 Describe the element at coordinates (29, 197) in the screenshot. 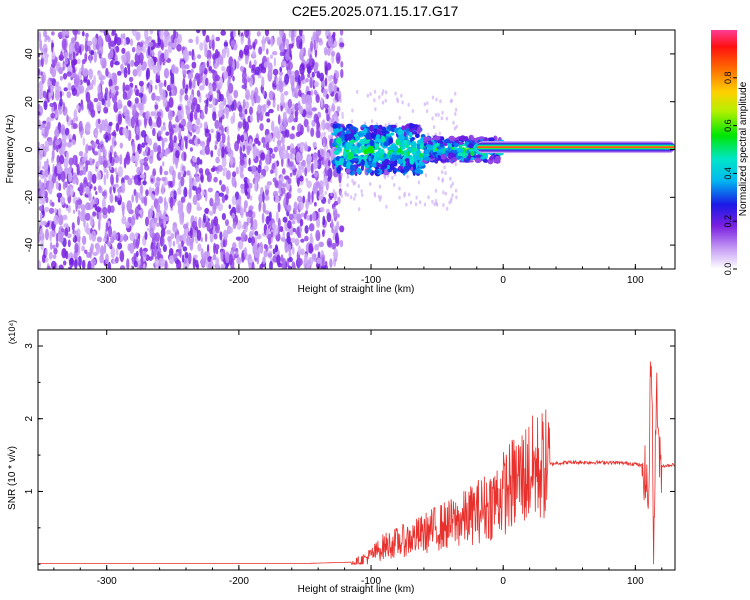

I see `y-tick-label: -20` at that location.